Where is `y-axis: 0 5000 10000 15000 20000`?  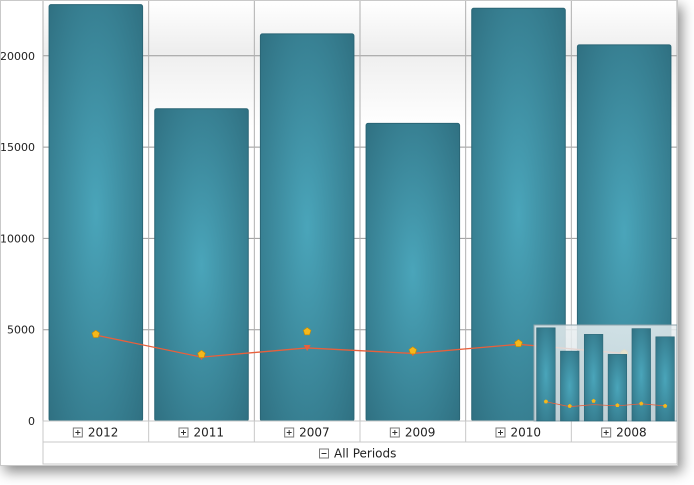 y-axis: 0 5000 10000 15000 20000 is located at coordinates (18, 239).